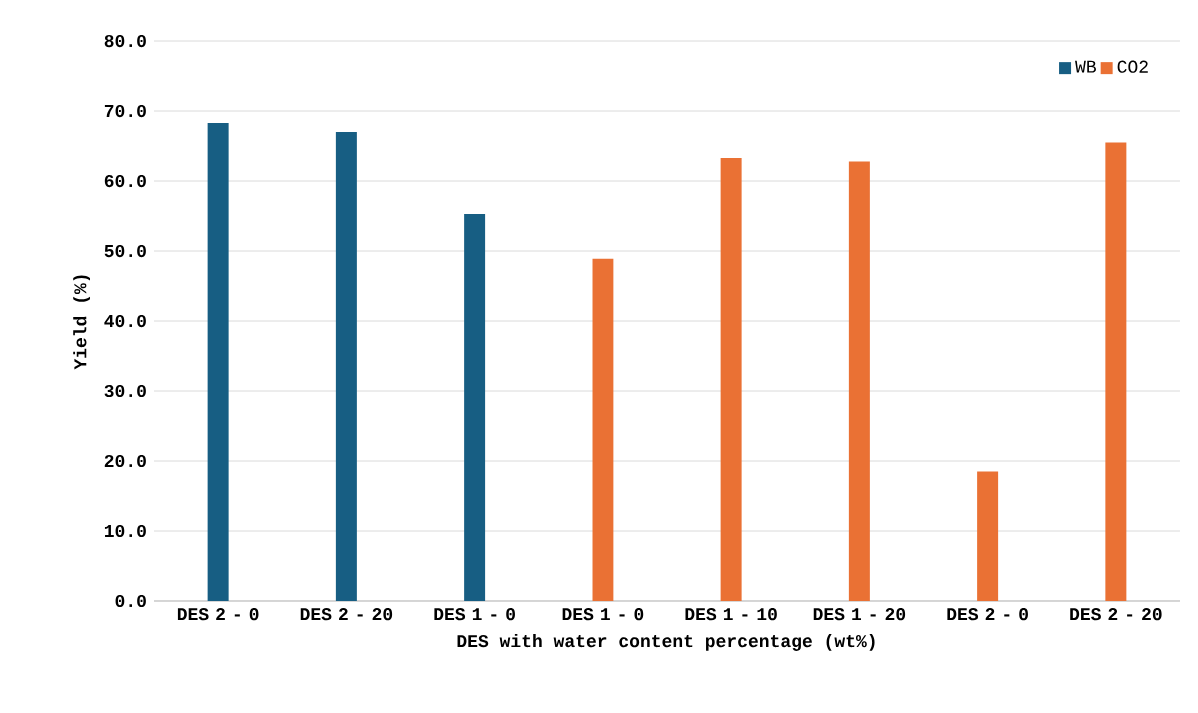  I want to click on y-tick-label: 20.0, so click(125, 461).